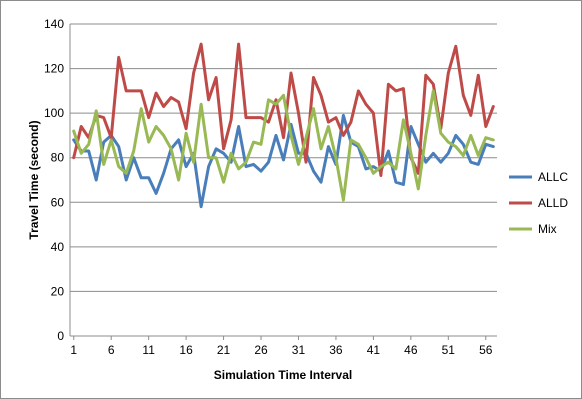 The image size is (582, 399). I want to click on x-tick-label: 36, so click(336, 350).